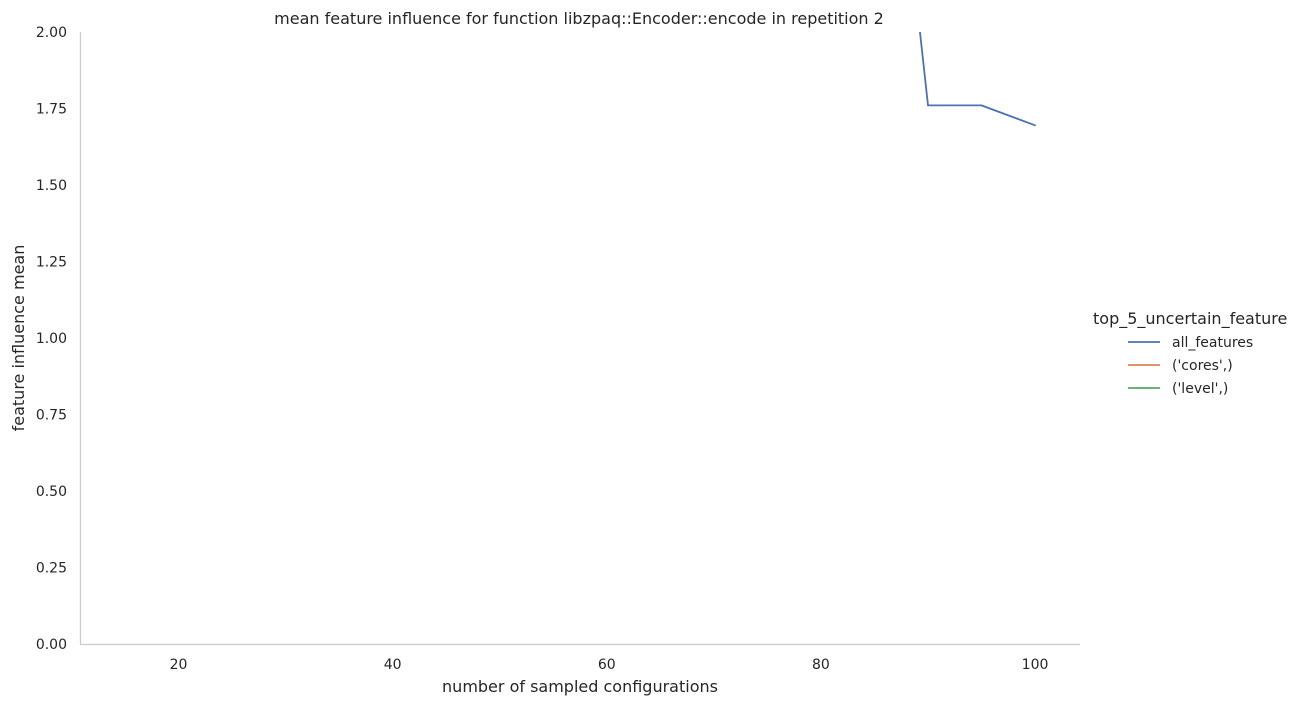  Describe the element at coordinates (1200, 389) in the screenshot. I see `legend-label: ('level',)` at that location.